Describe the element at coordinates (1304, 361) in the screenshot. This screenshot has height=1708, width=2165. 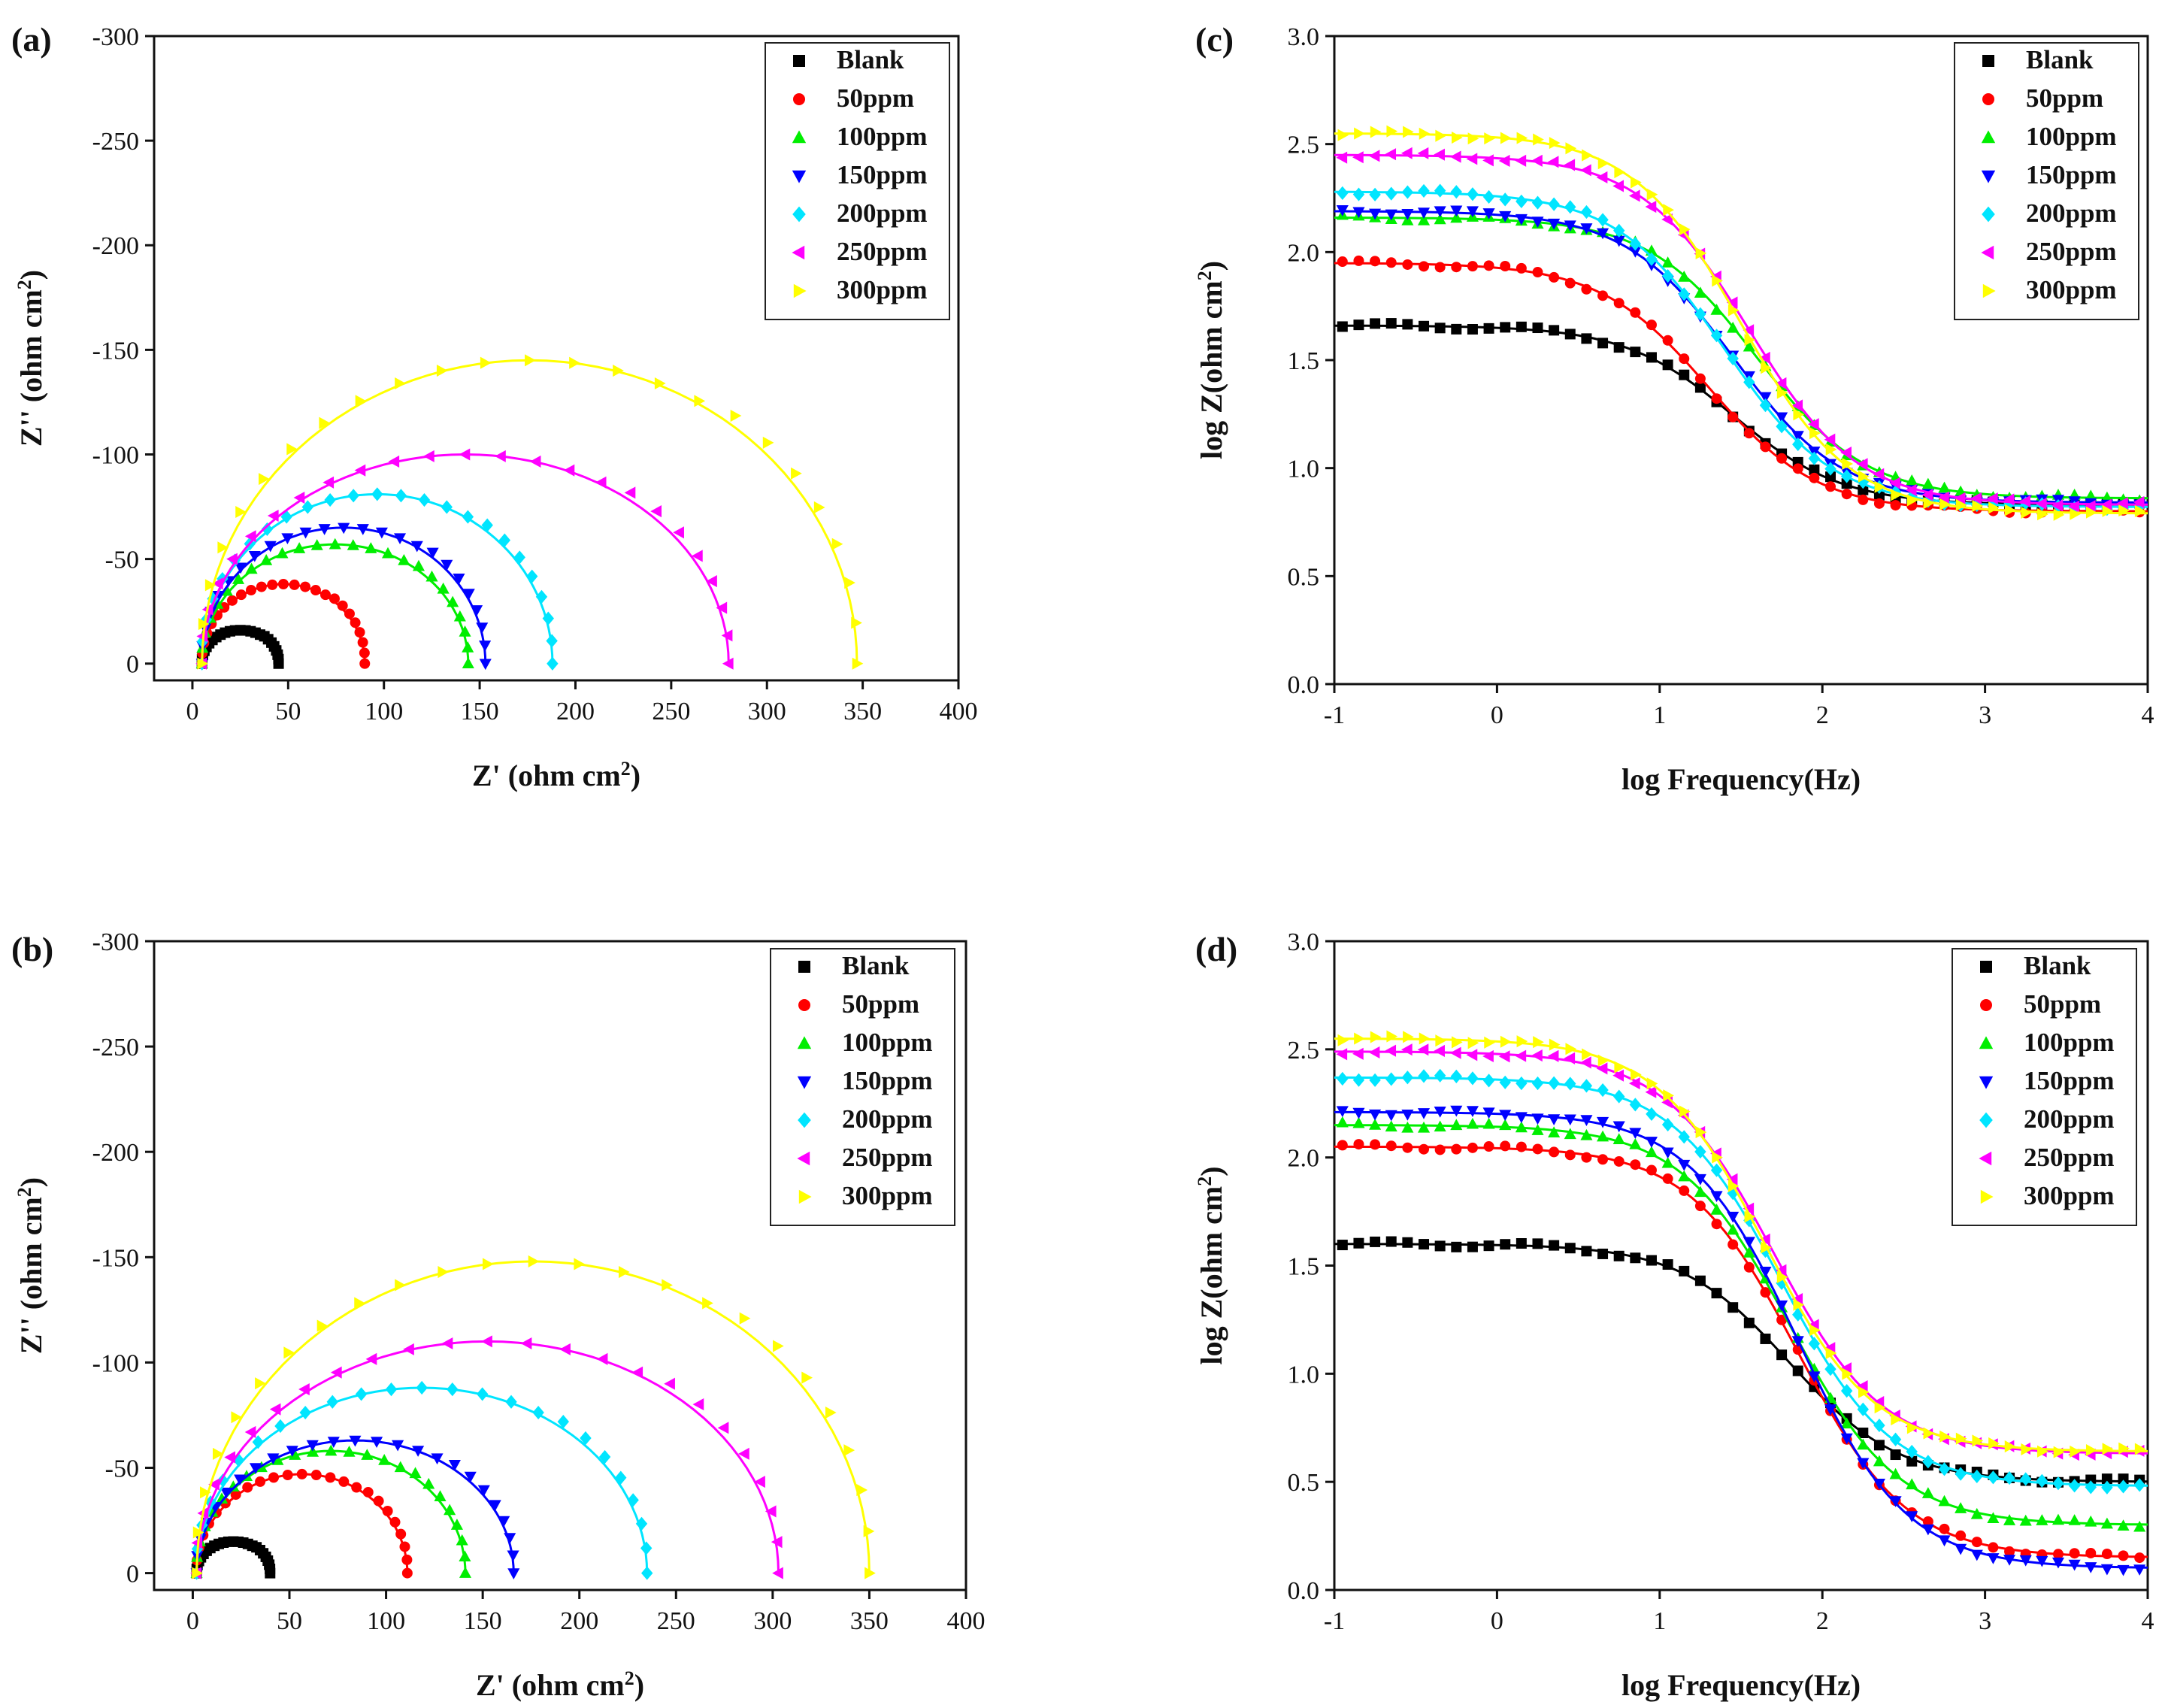
I see `y-tick-label: 1.5` at that location.